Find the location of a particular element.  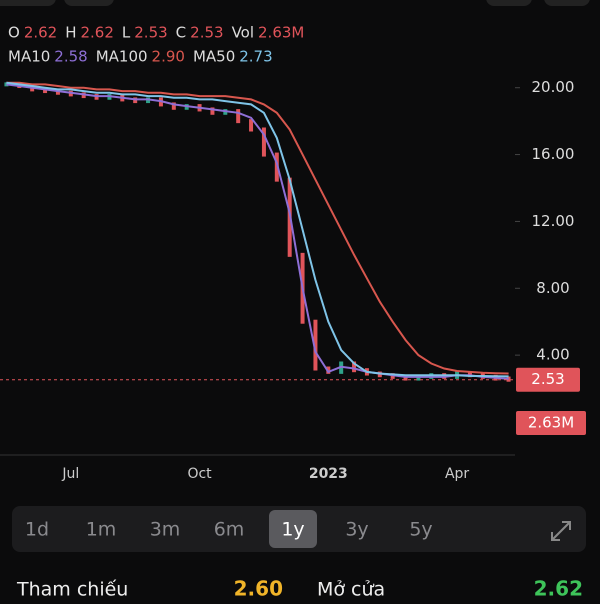

y-tick-label: 20.00 is located at coordinates (553, 87).